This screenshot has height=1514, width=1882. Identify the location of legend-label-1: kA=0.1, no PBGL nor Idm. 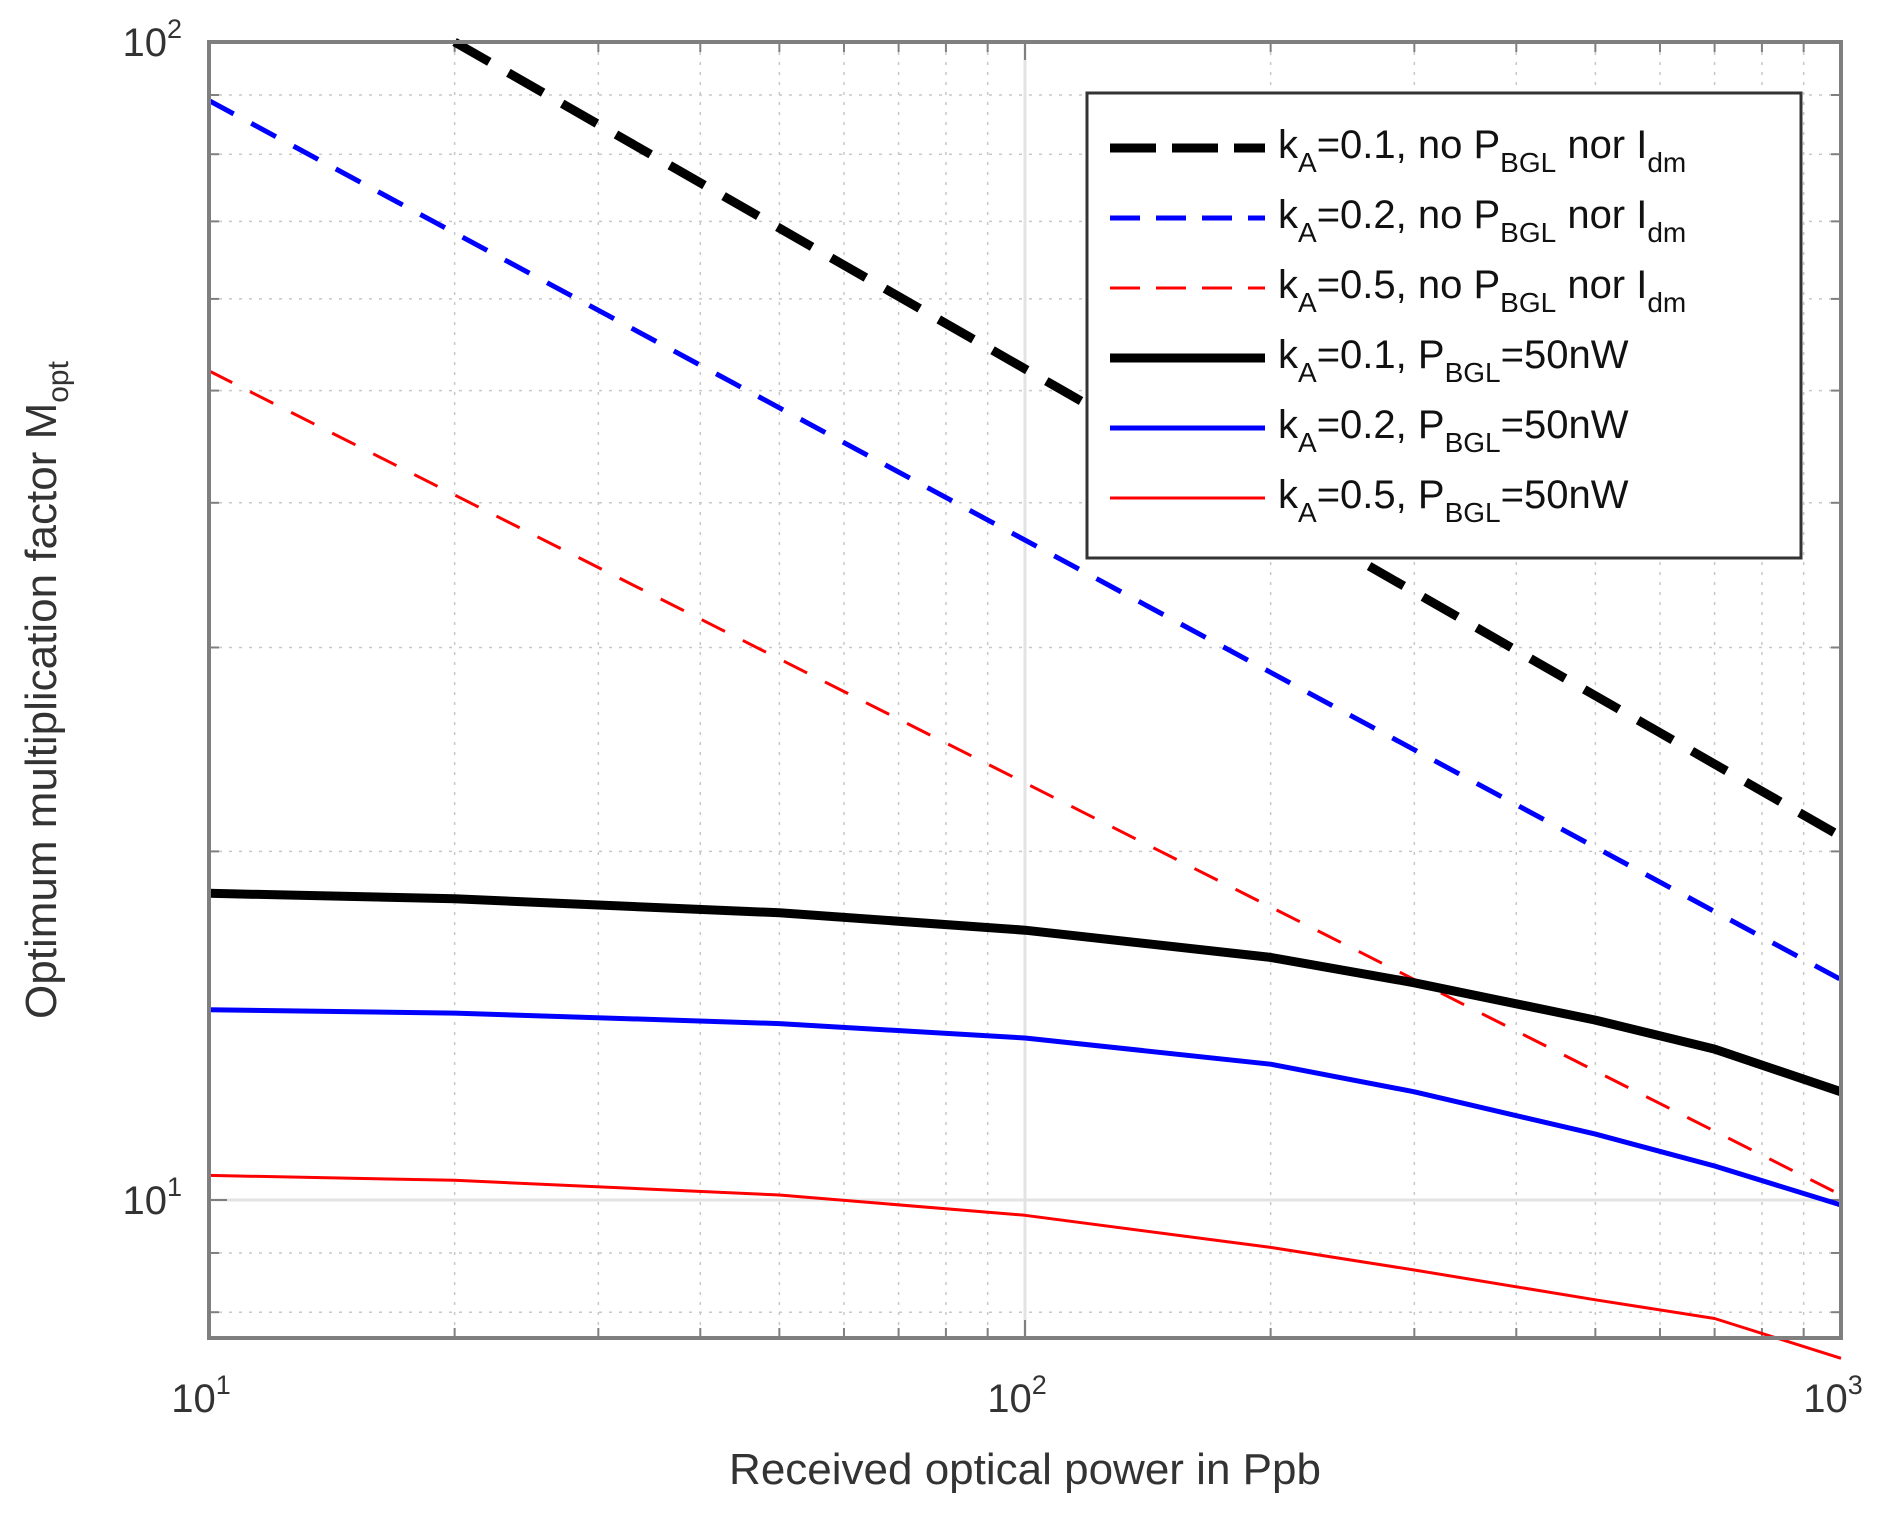
(1482, 150).